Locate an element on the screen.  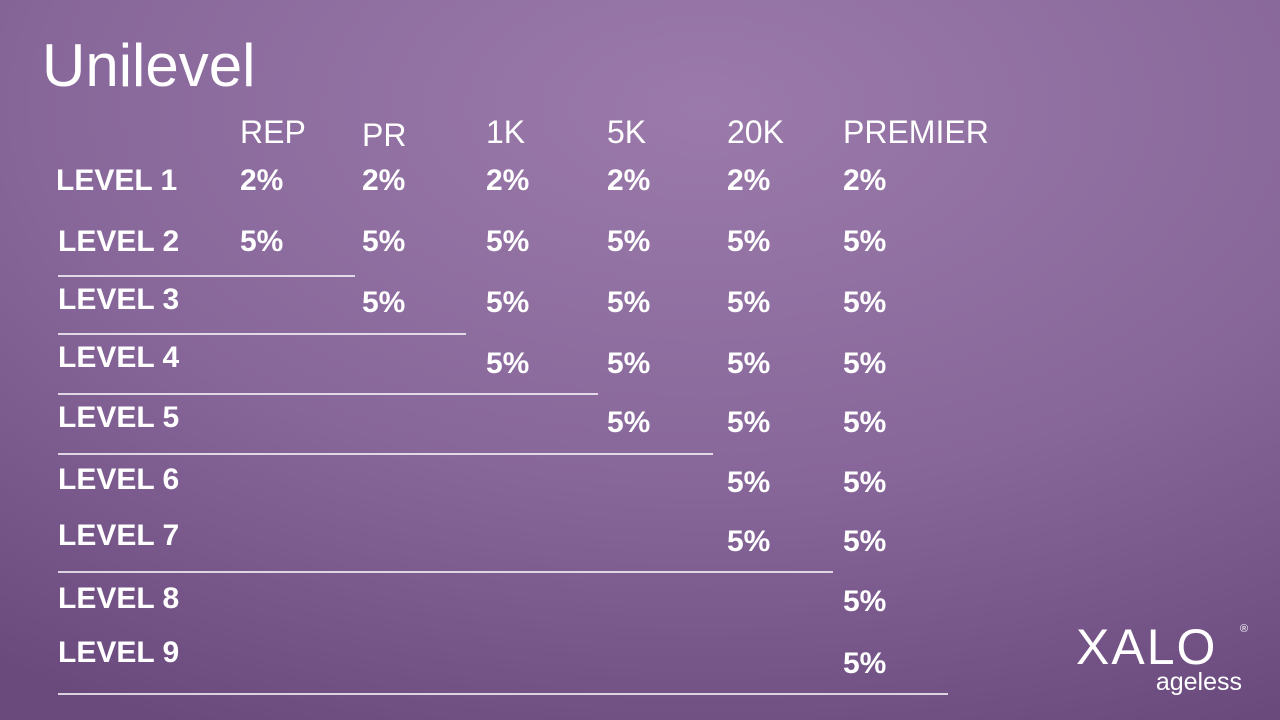
column-header: 1K is located at coordinates (505, 132).